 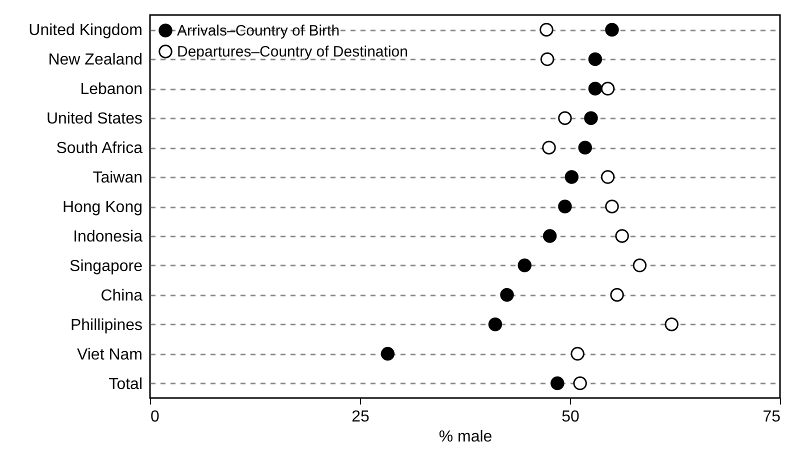 I want to click on y-tick-label: South Africa, so click(x=99, y=149).